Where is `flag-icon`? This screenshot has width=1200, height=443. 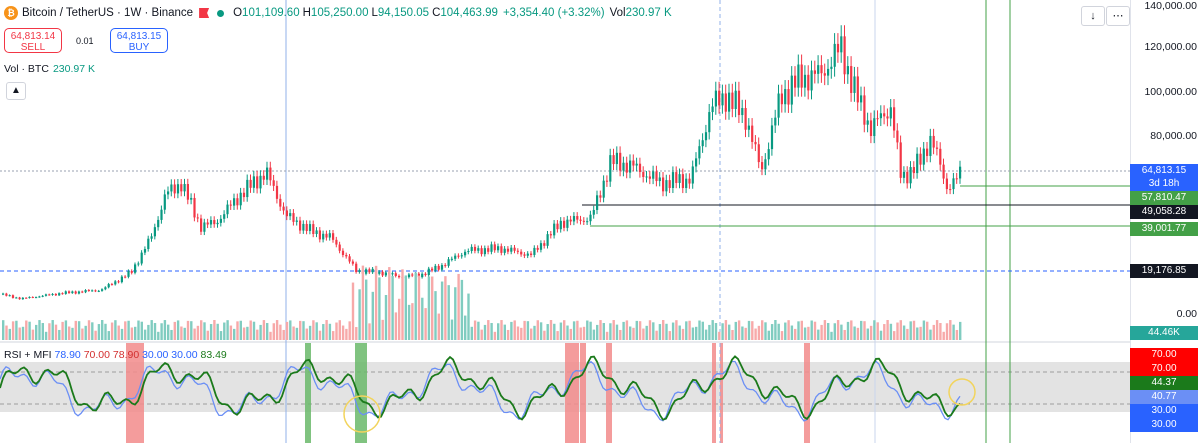
flag-icon is located at coordinates (204, 13).